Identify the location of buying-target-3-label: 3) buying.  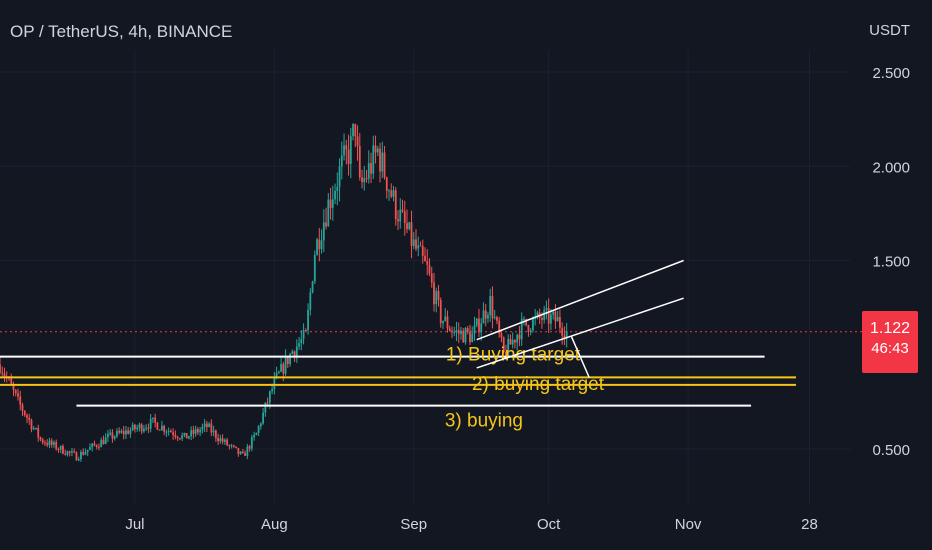
(484, 421).